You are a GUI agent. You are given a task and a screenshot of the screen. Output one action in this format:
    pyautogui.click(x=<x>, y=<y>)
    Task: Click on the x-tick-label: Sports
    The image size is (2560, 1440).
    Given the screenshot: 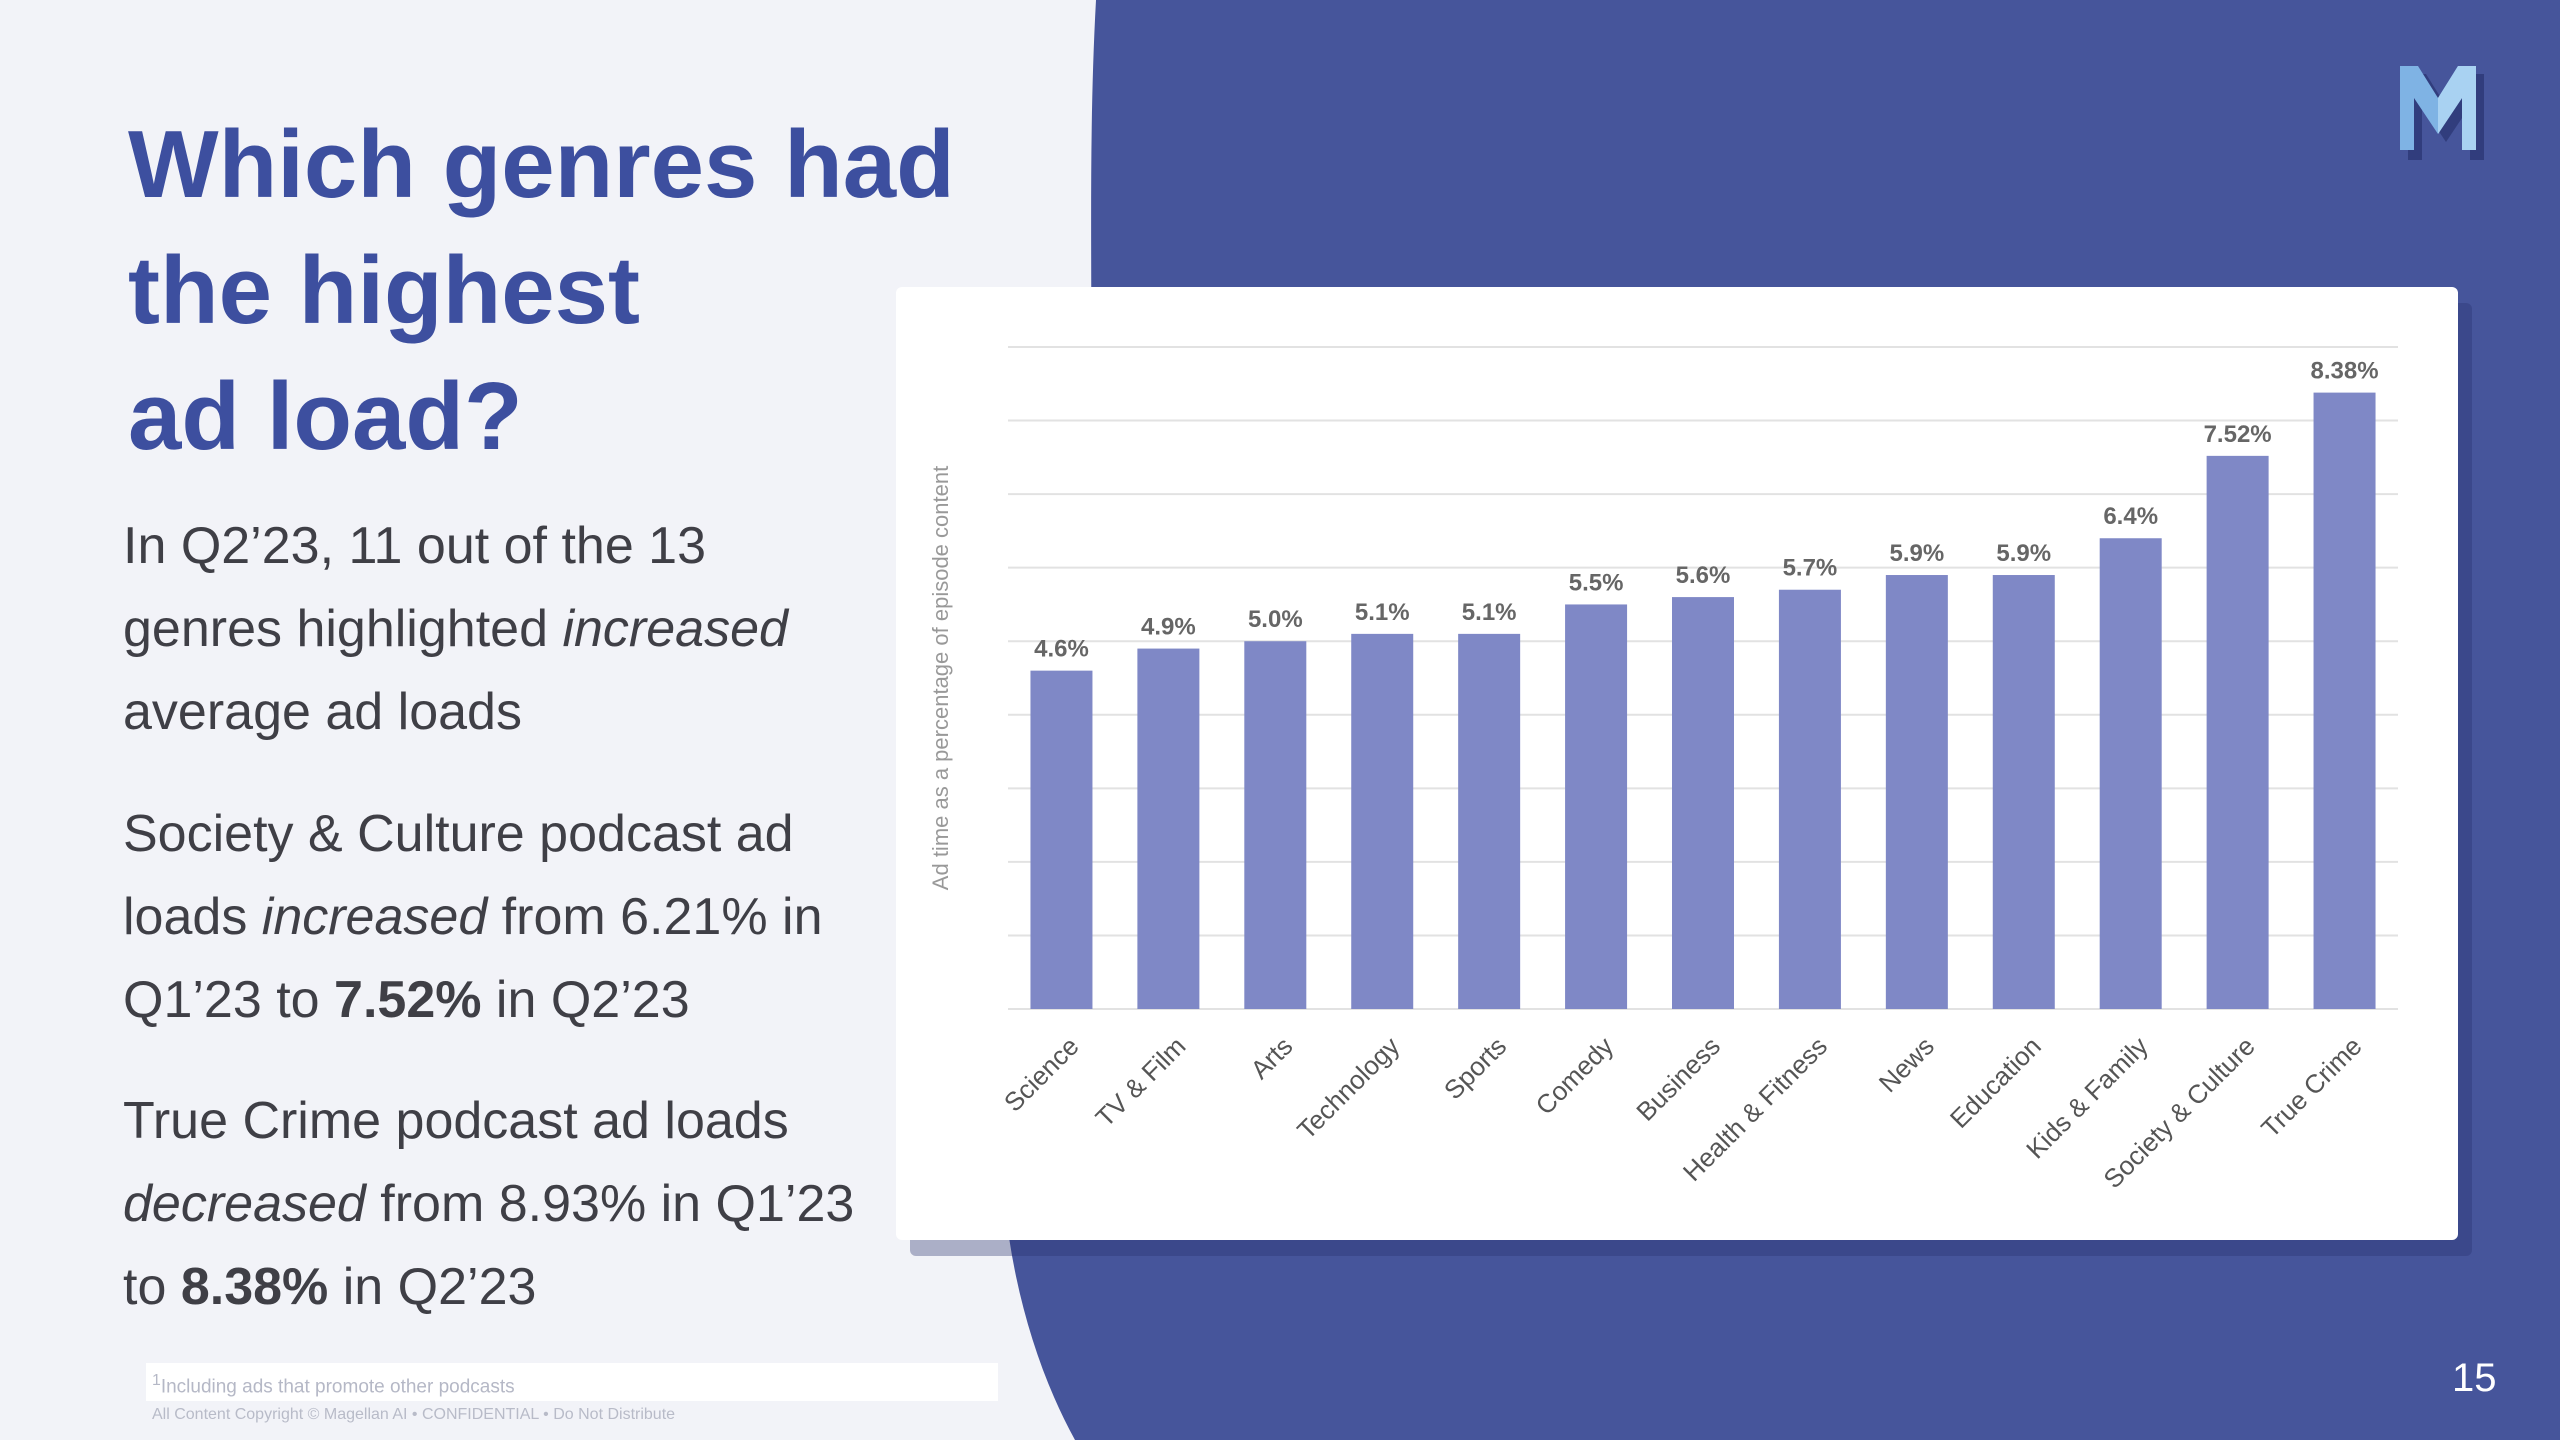 What is the action you would take?
    pyautogui.click(x=1475, y=1068)
    